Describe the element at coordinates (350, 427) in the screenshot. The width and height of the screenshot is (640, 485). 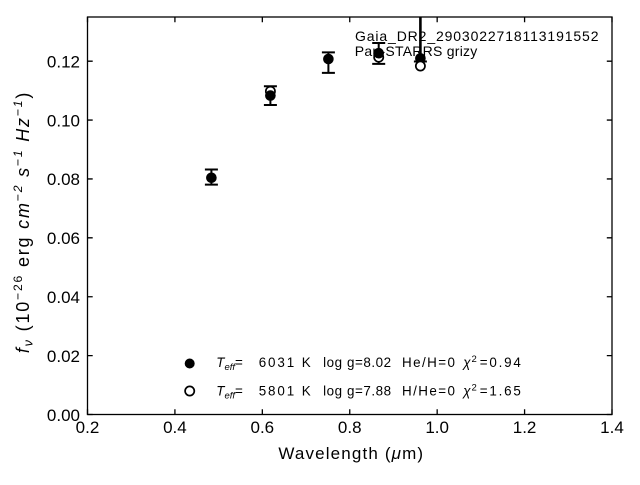
I see `svg-text: 0.8` at that location.